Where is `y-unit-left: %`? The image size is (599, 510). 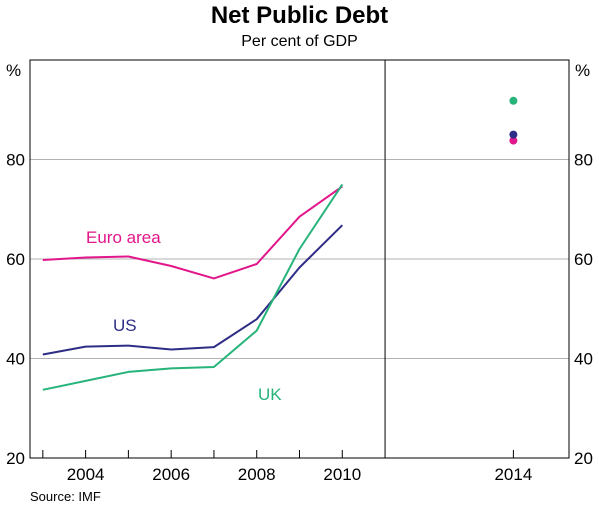
y-unit-left: % is located at coordinates (13, 70).